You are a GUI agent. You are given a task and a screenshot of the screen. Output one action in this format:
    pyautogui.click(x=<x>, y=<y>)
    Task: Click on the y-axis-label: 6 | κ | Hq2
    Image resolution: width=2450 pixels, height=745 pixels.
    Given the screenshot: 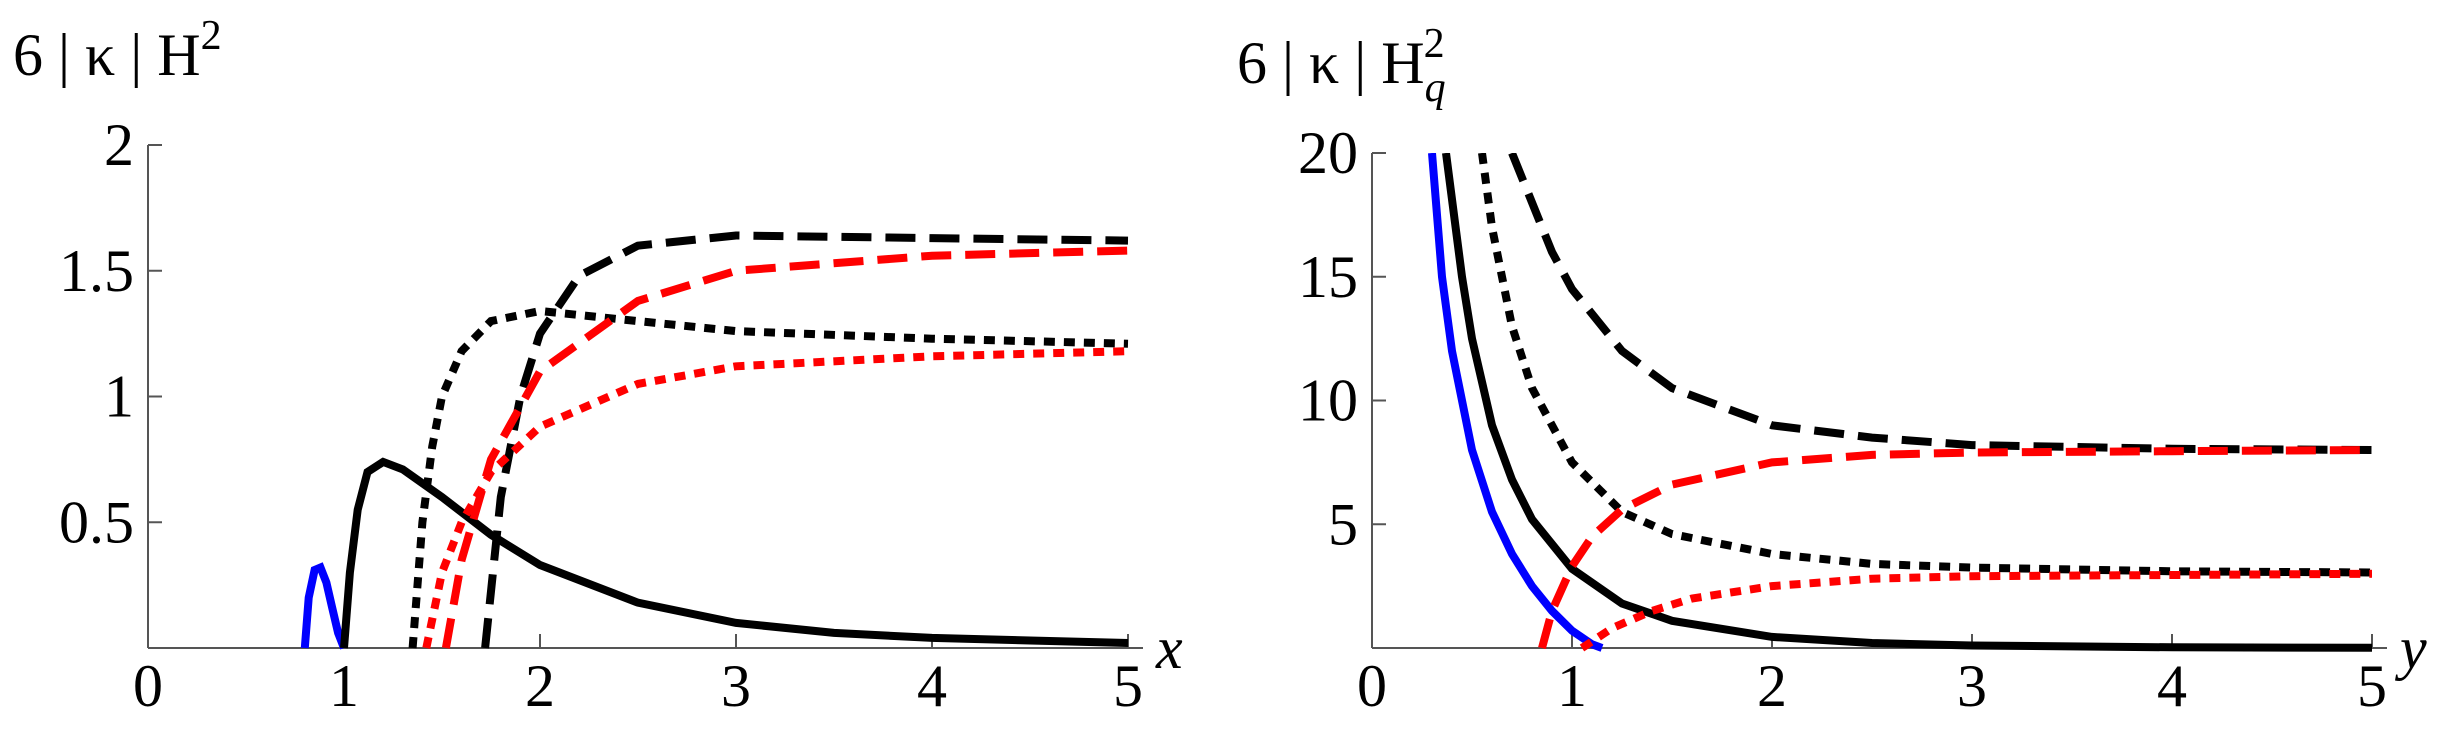 What is the action you would take?
    pyautogui.click(x=1341, y=66)
    